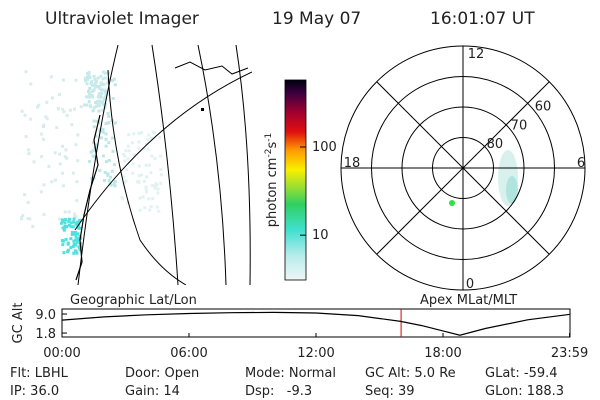  What do you see at coordinates (521, 373) in the screenshot?
I see `status-field: GLat: -59.4` at bounding box center [521, 373].